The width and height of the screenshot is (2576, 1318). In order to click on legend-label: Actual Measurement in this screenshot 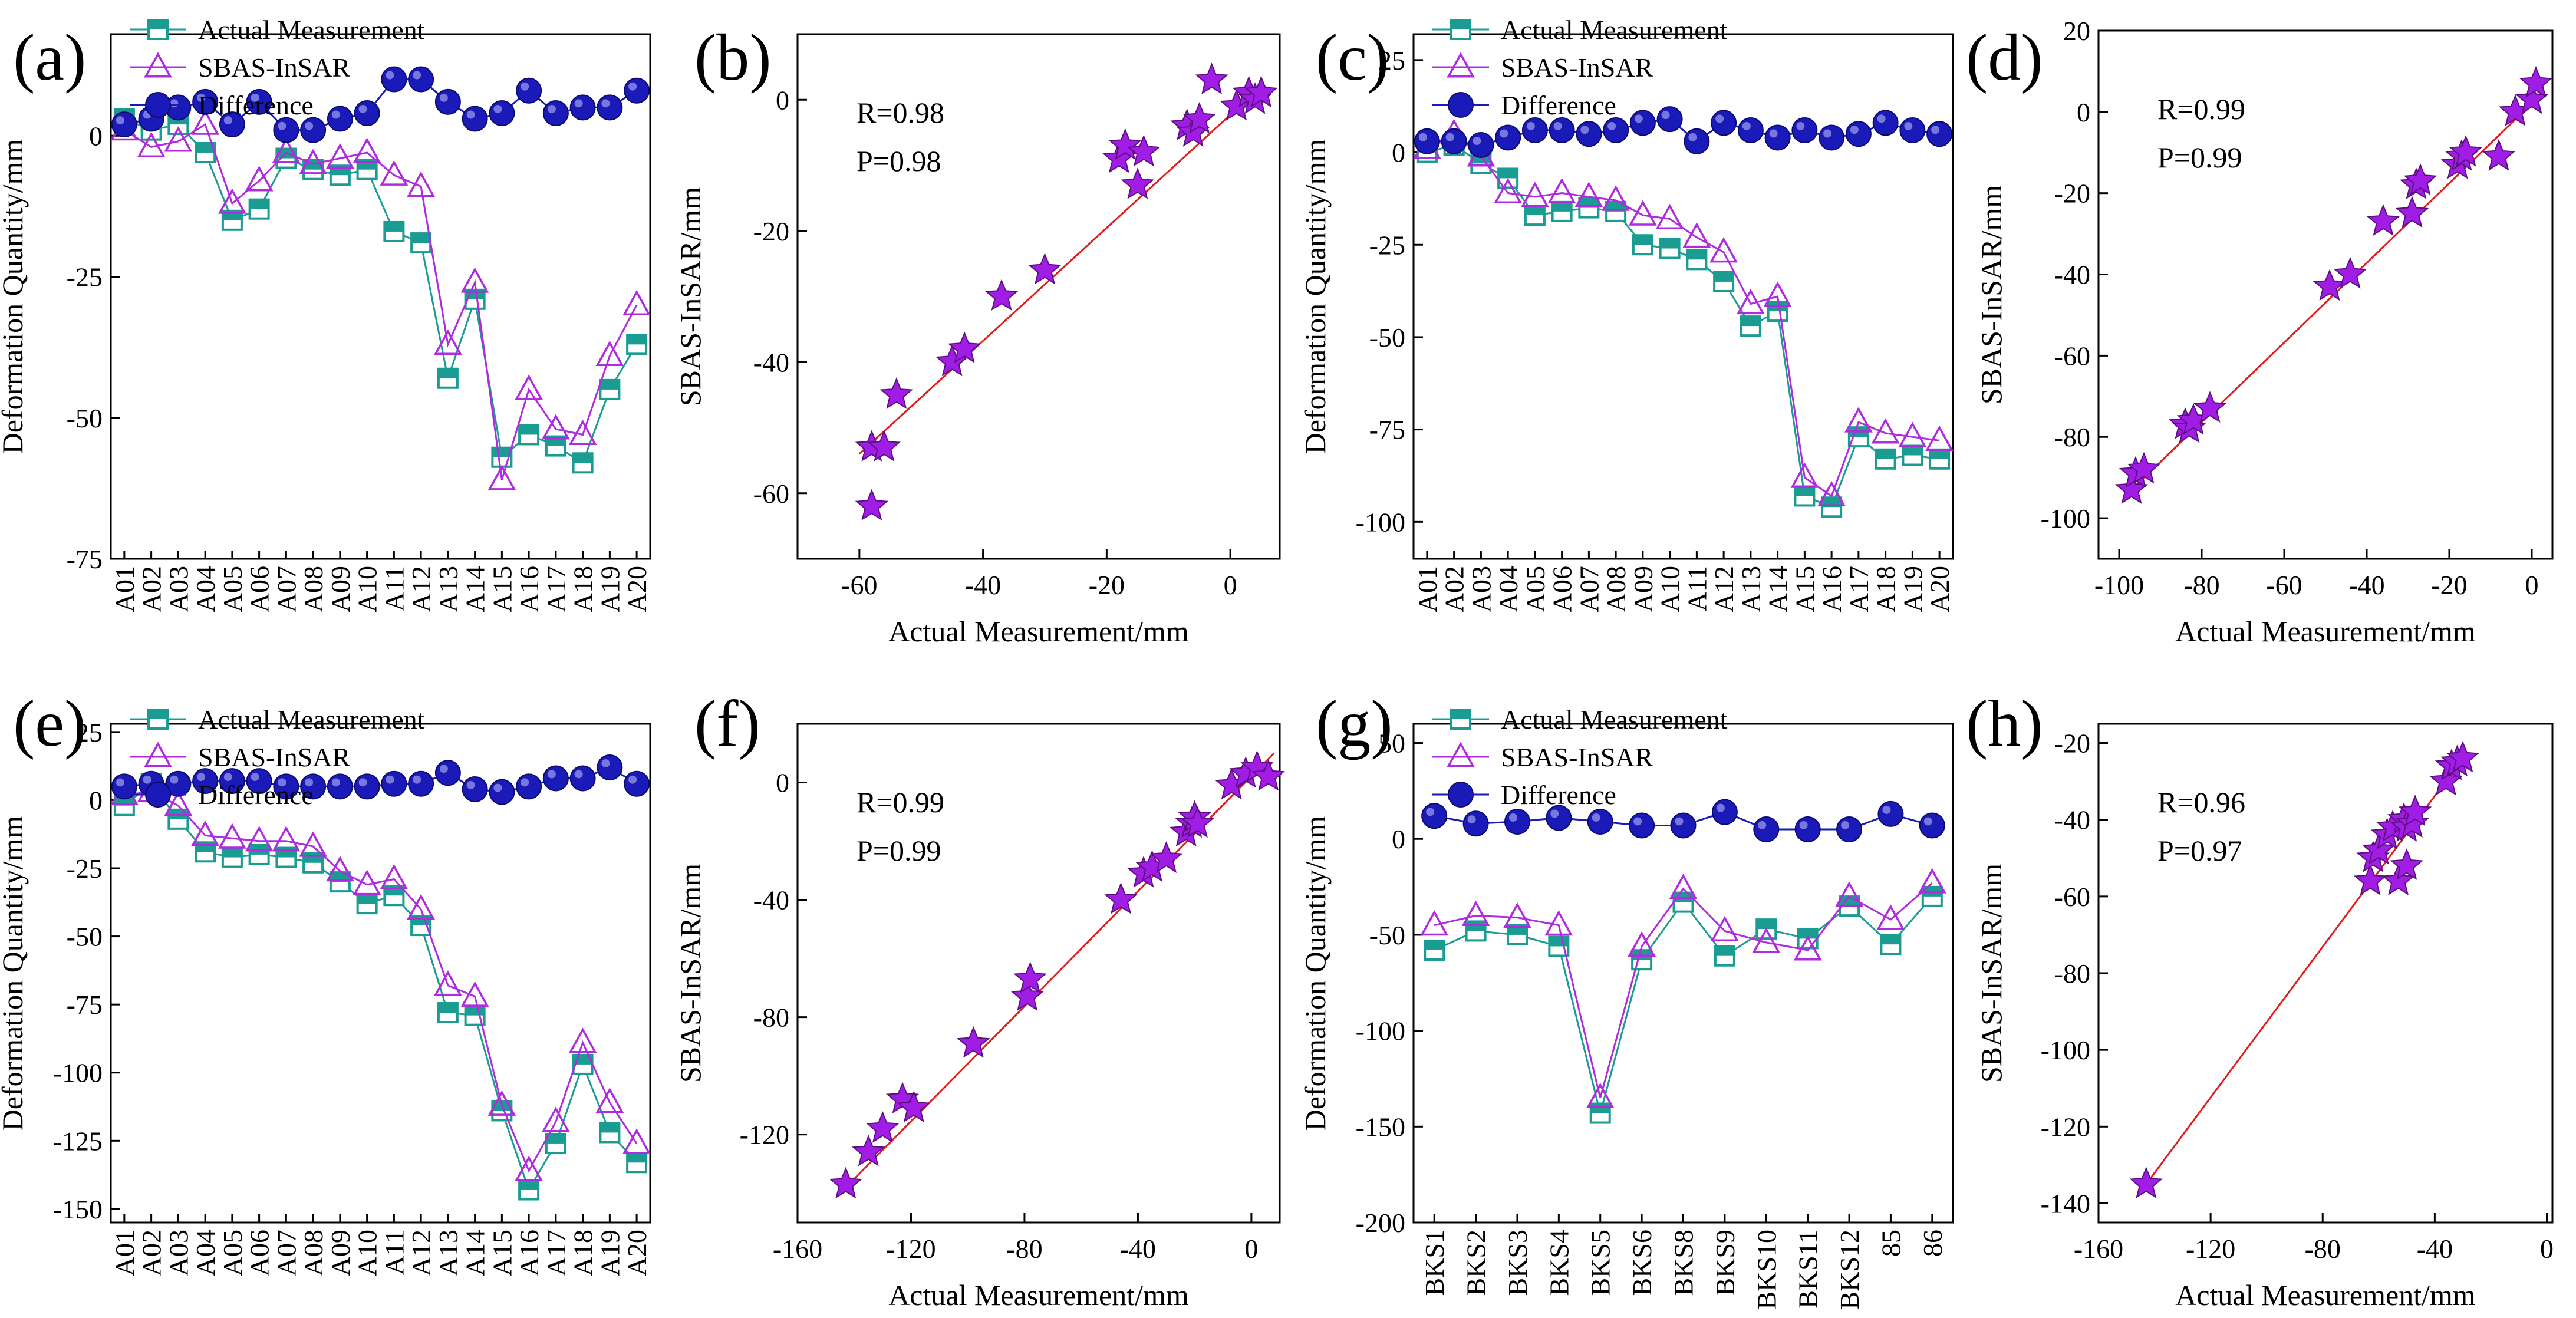, I will do `click(311, 30)`.